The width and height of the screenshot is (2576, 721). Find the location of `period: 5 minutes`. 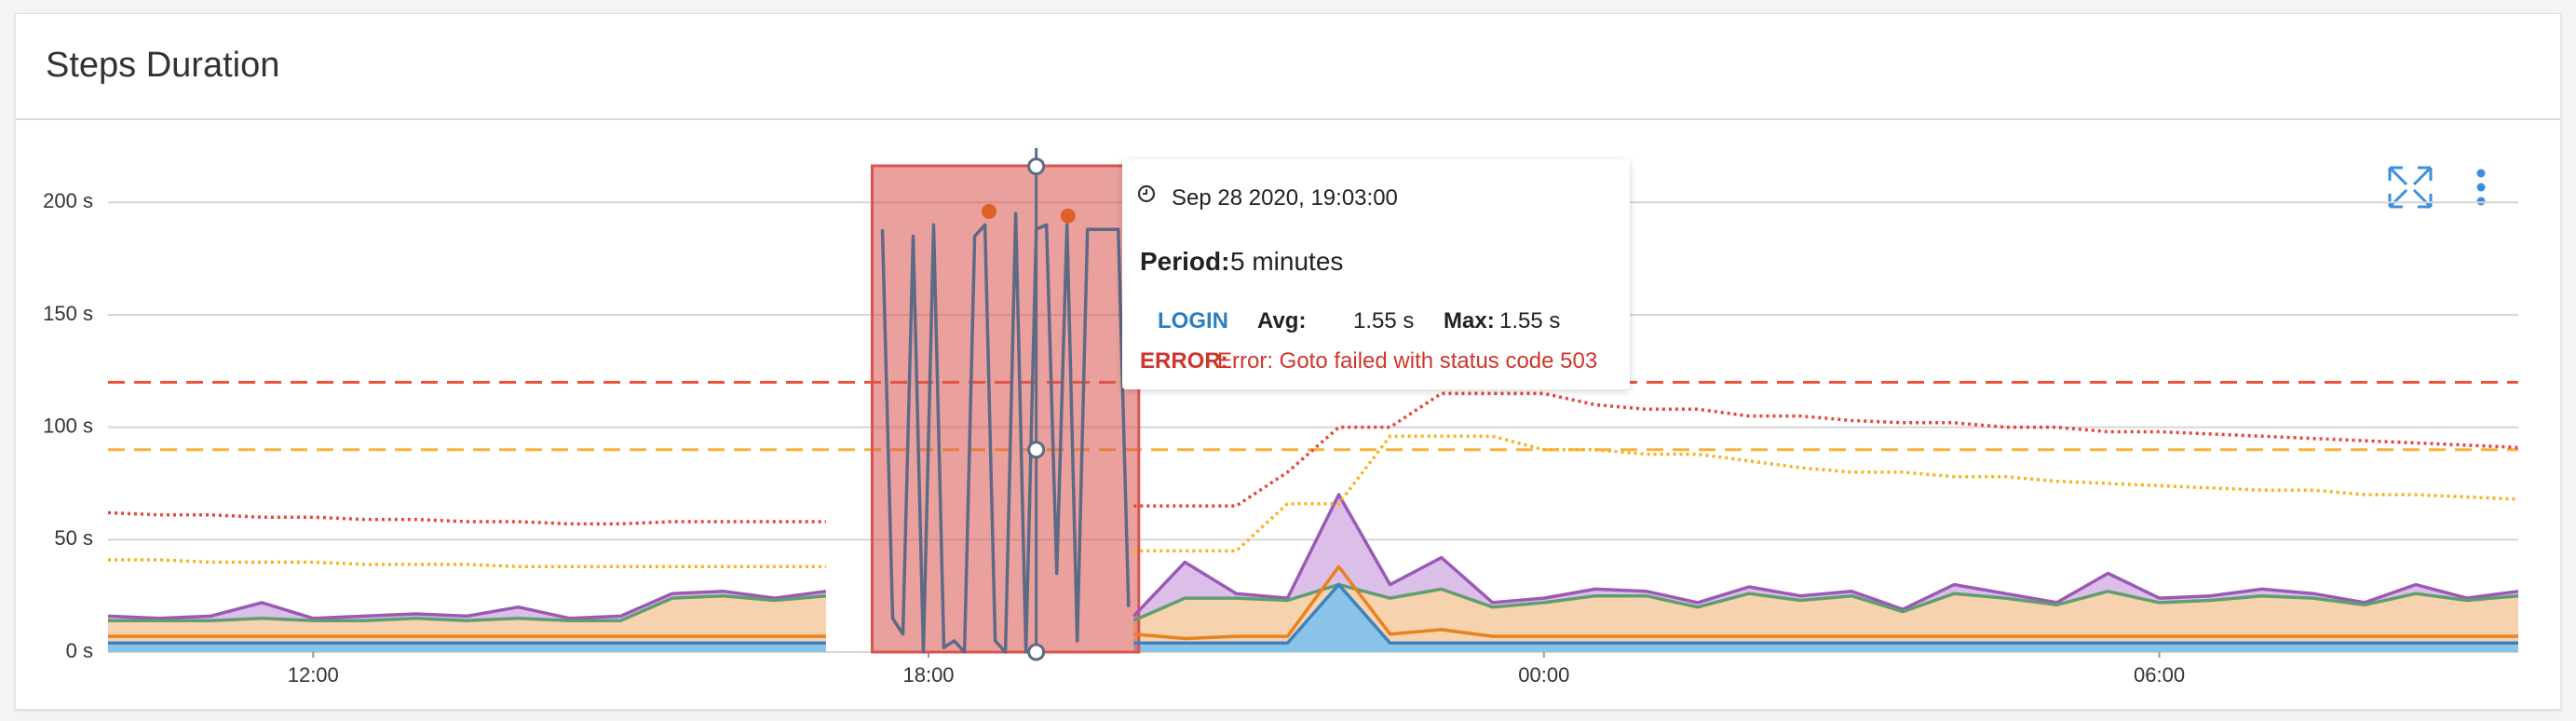

period: 5 minutes is located at coordinates (1287, 261).